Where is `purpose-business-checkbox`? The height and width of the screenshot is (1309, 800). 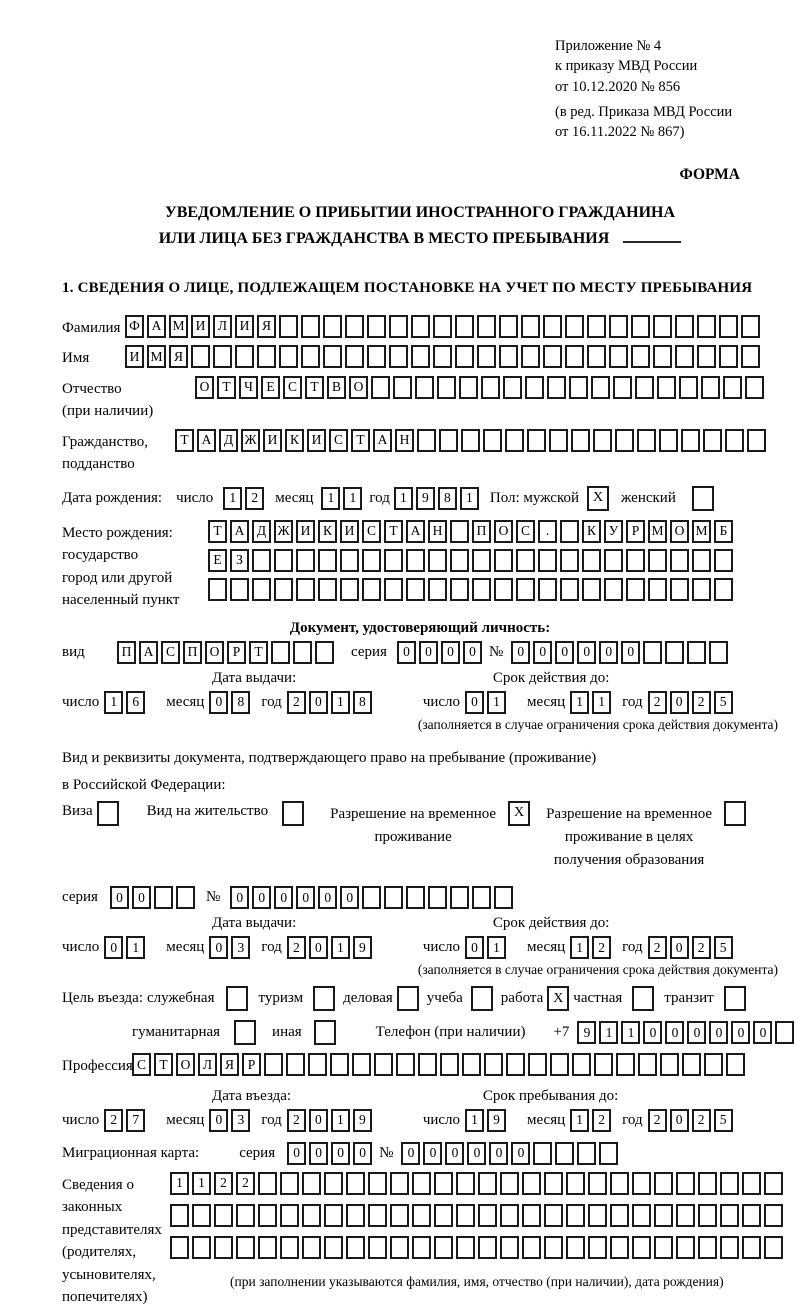 purpose-business-checkbox is located at coordinates (407, 999).